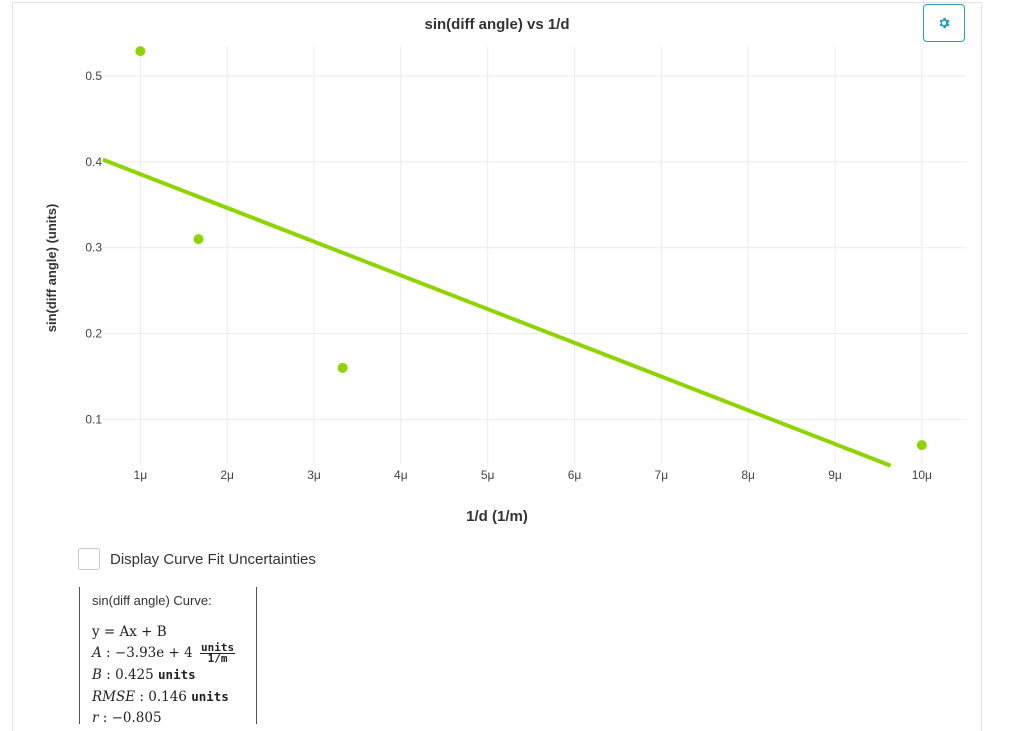 The height and width of the screenshot is (731, 1019). What do you see at coordinates (164, 653) in the screenshot?
I see `fit-param-a: A : −3.93e + 4 units 1/m` at bounding box center [164, 653].